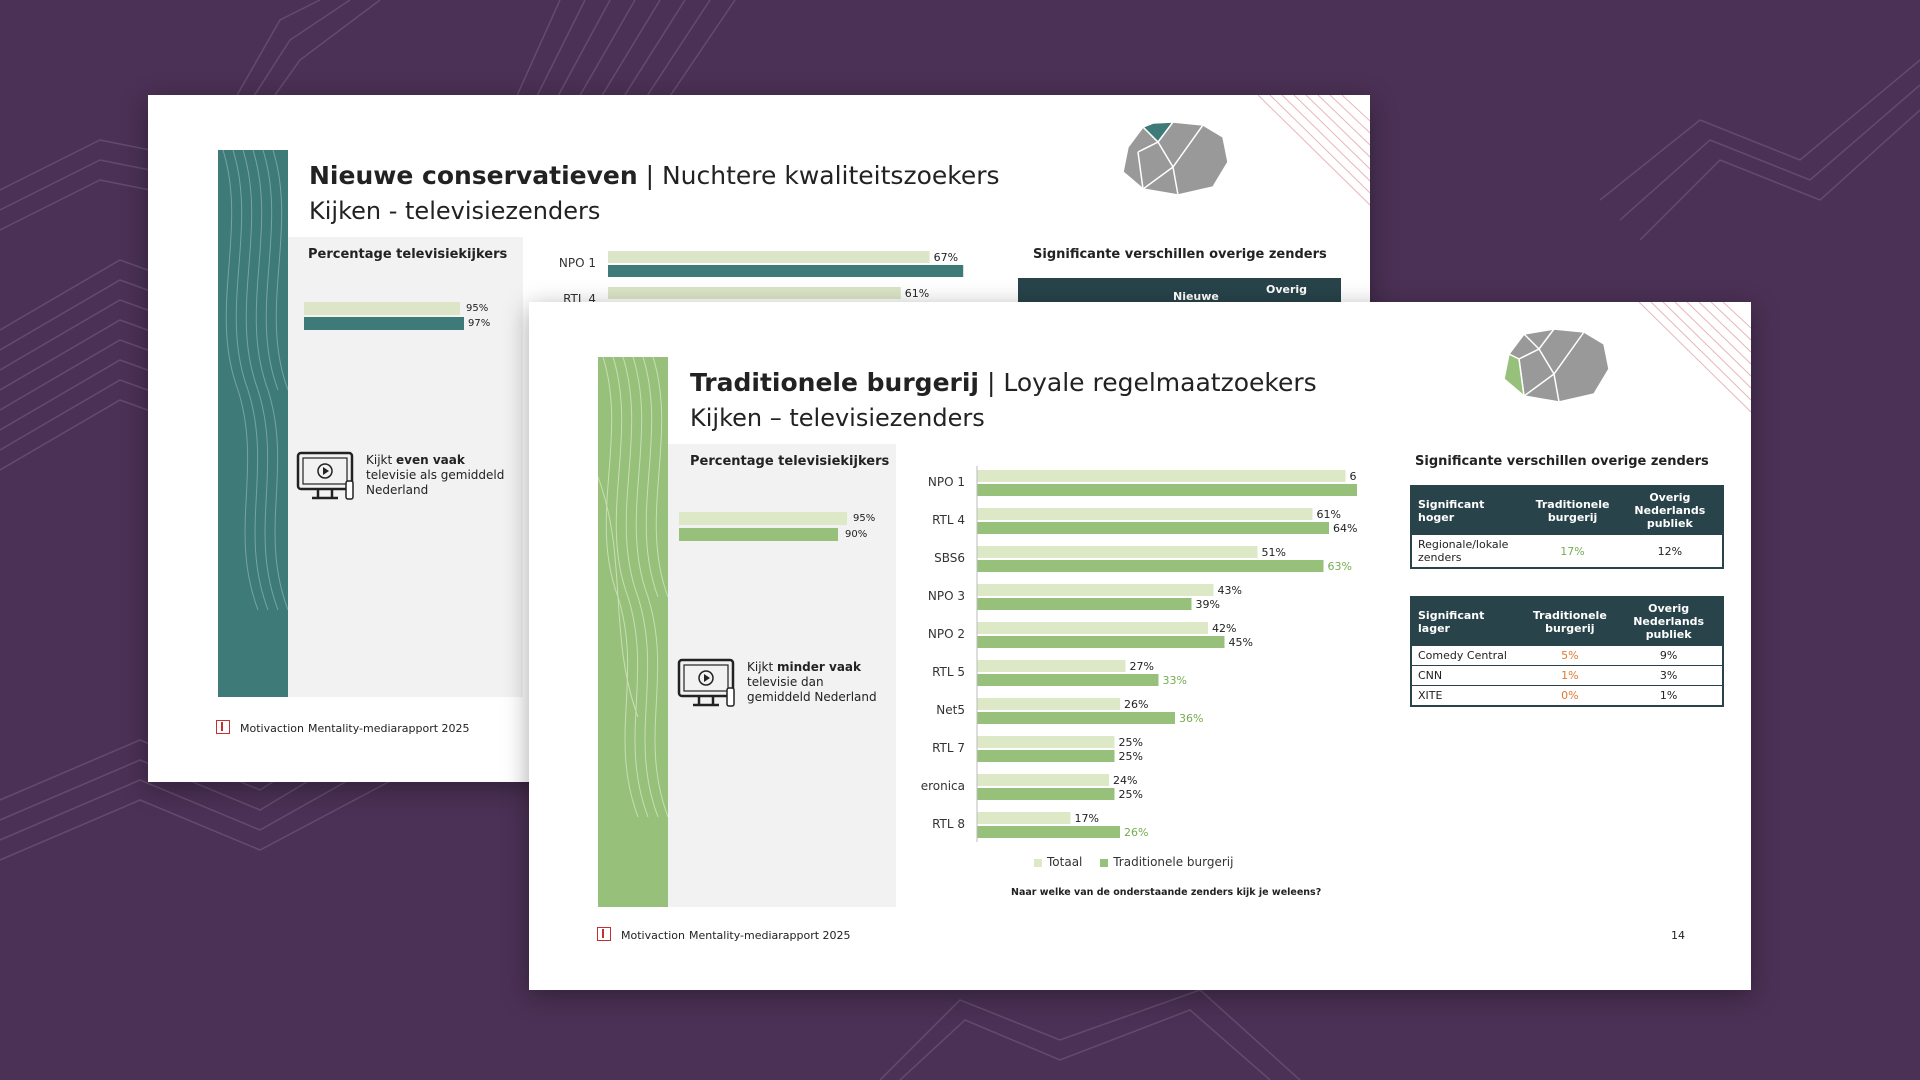  Describe the element at coordinates (325, 475) in the screenshot. I see `tv-play-icon` at that location.